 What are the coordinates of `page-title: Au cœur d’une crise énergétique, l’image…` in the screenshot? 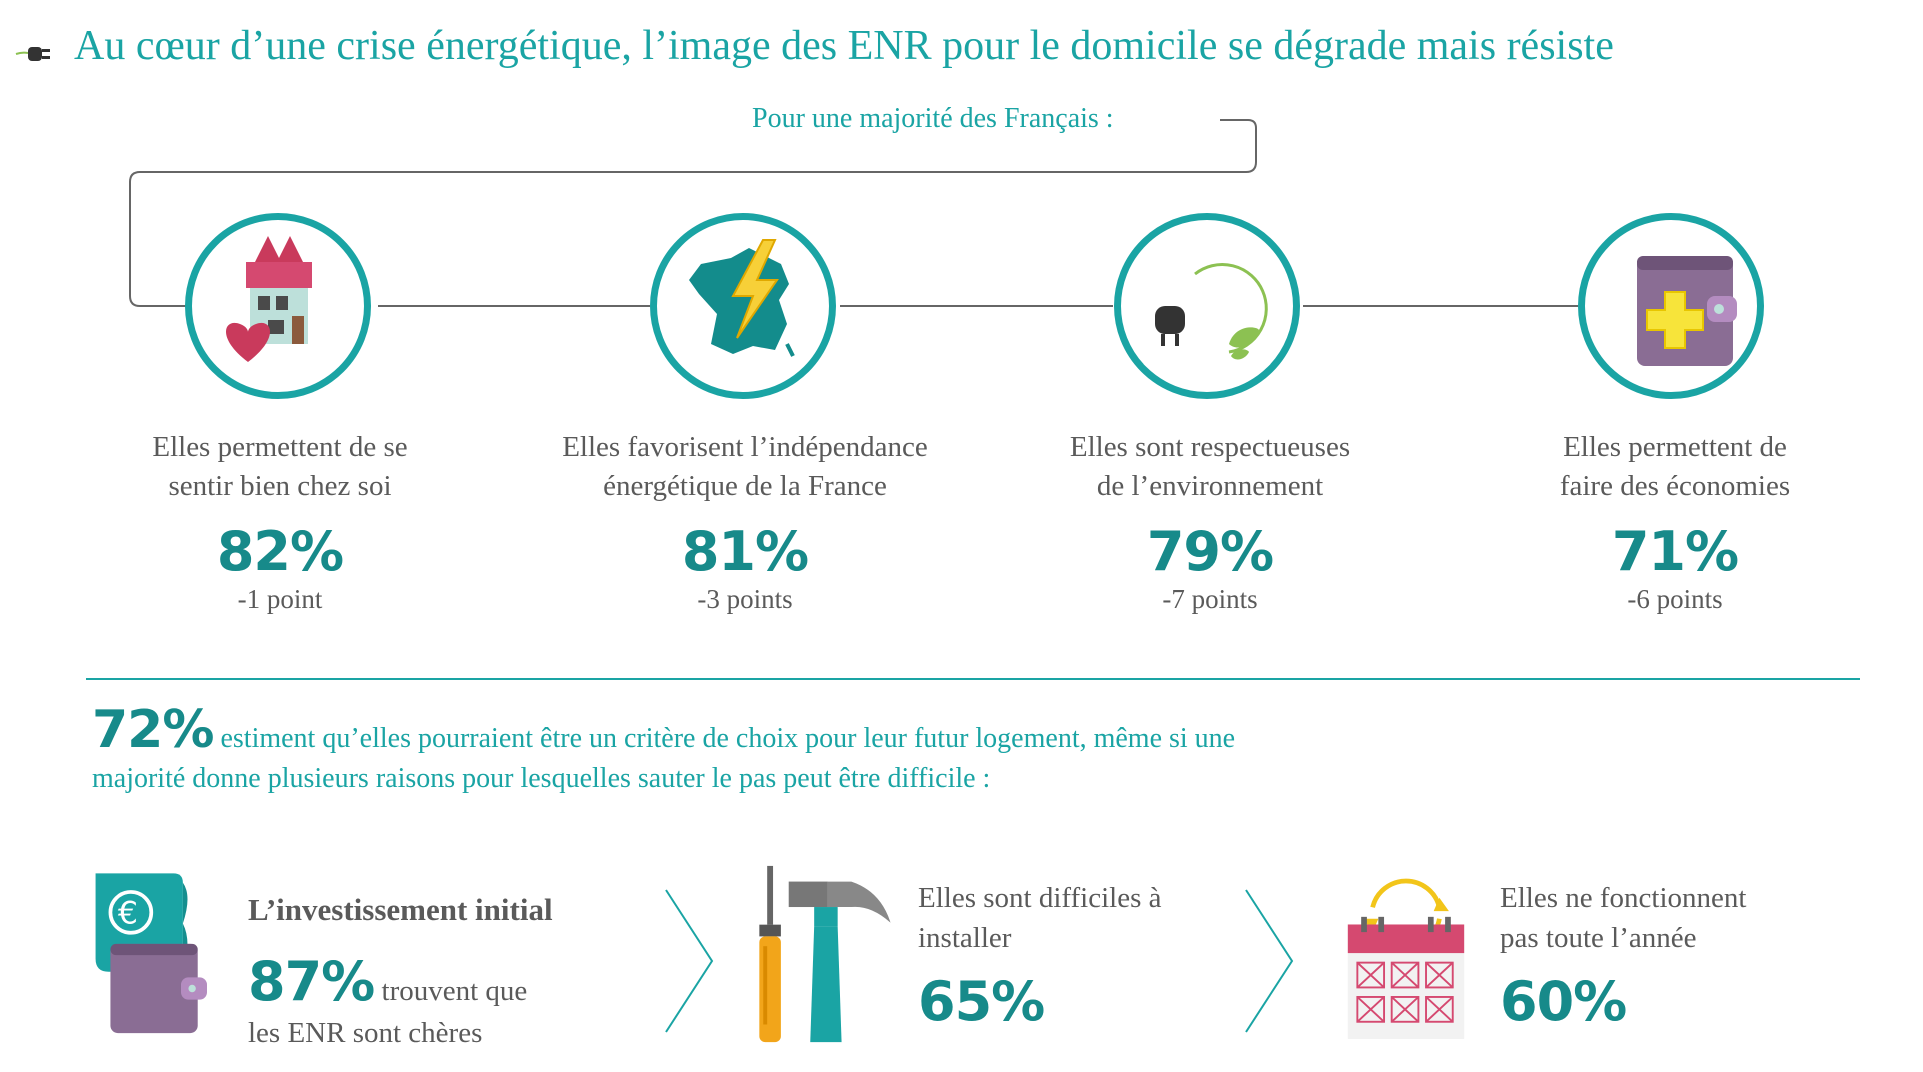 It's located at (844, 46).